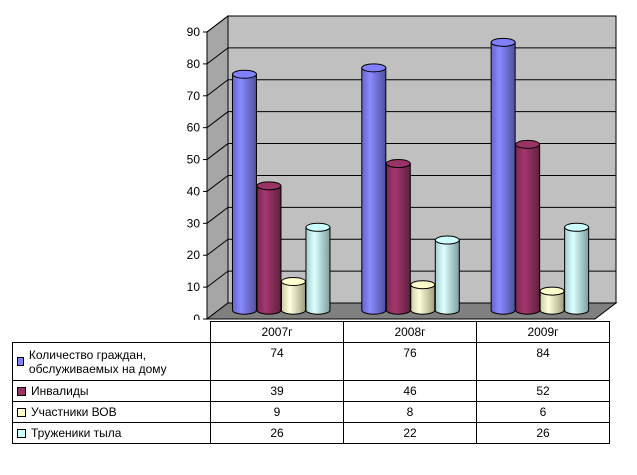  What do you see at coordinates (111, 332) in the screenshot?
I see `data-table-corner` at bounding box center [111, 332].